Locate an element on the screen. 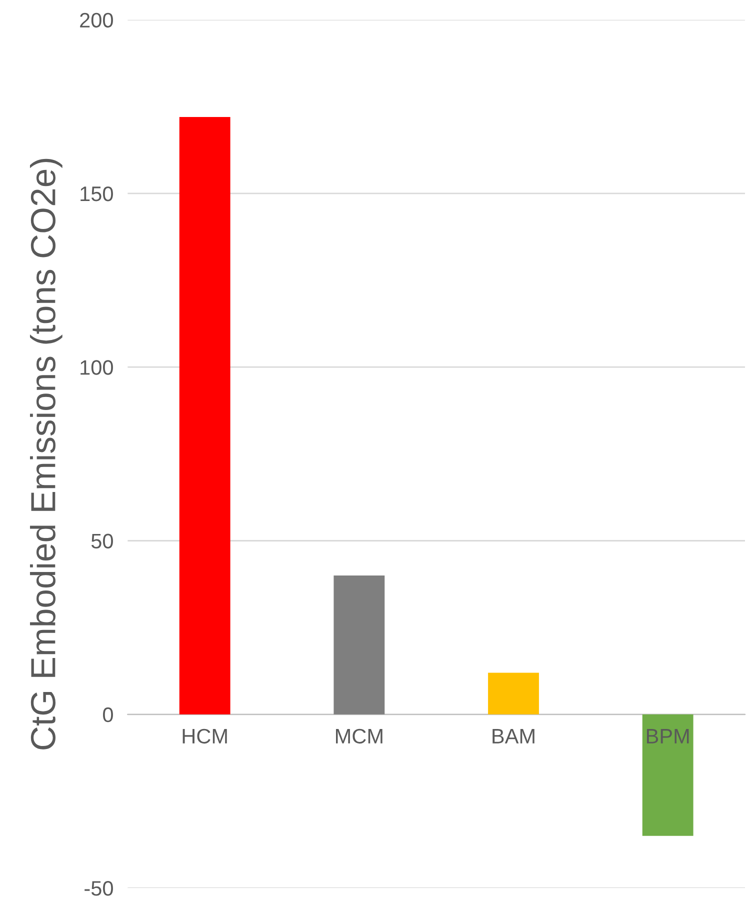 The image size is (751, 901). x-tick-label: HCM is located at coordinates (204, 736).